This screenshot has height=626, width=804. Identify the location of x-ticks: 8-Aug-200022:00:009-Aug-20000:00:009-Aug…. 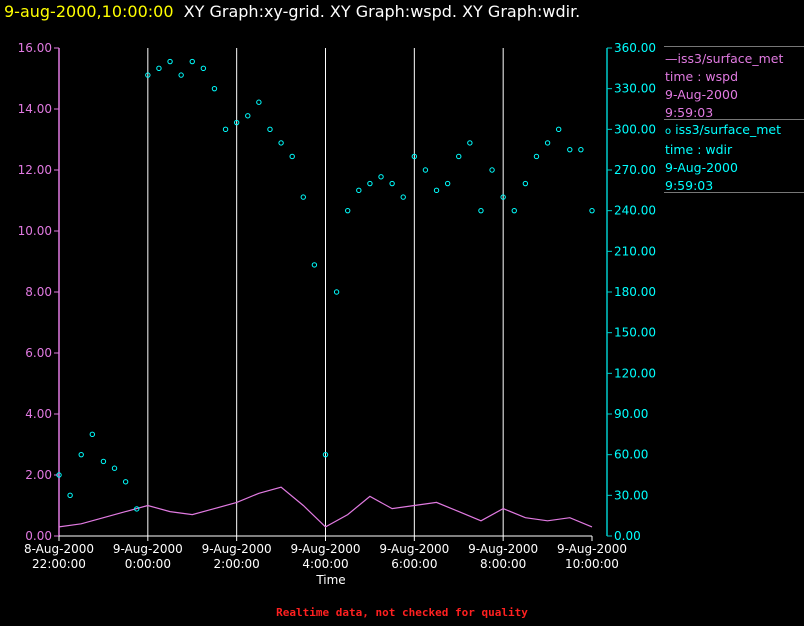
(325, 553).